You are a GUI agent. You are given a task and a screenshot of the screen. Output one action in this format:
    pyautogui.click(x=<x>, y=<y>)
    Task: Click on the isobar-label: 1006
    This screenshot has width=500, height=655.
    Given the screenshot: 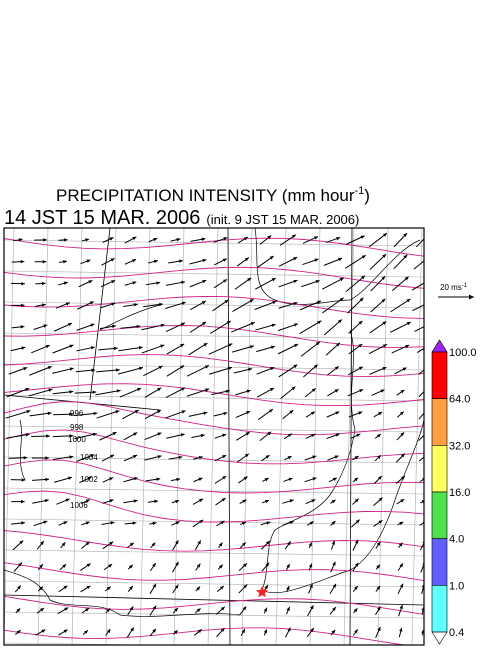 What is the action you would take?
    pyautogui.click(x=79, y=505)
    